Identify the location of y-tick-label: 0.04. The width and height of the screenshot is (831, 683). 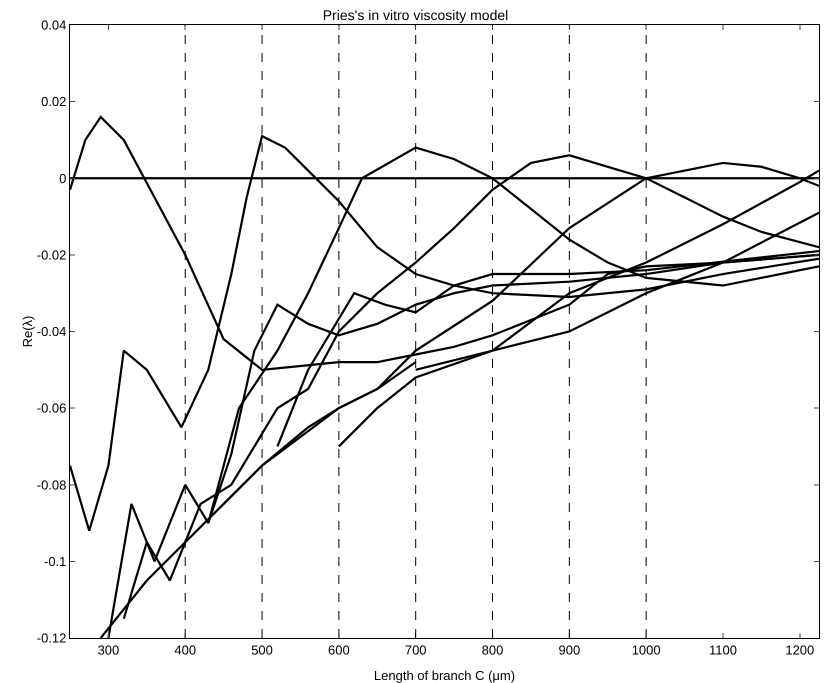
(53, 25).